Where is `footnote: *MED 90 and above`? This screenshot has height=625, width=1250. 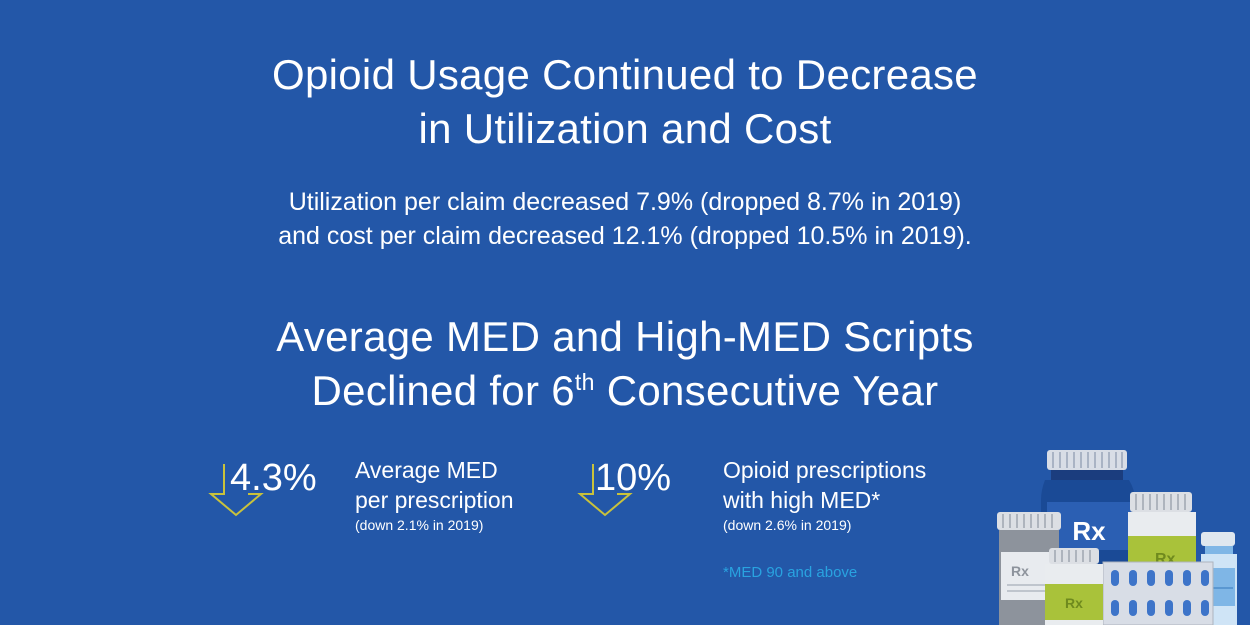 footnote: *MED 90 and above is located at coordinates (790, 572).